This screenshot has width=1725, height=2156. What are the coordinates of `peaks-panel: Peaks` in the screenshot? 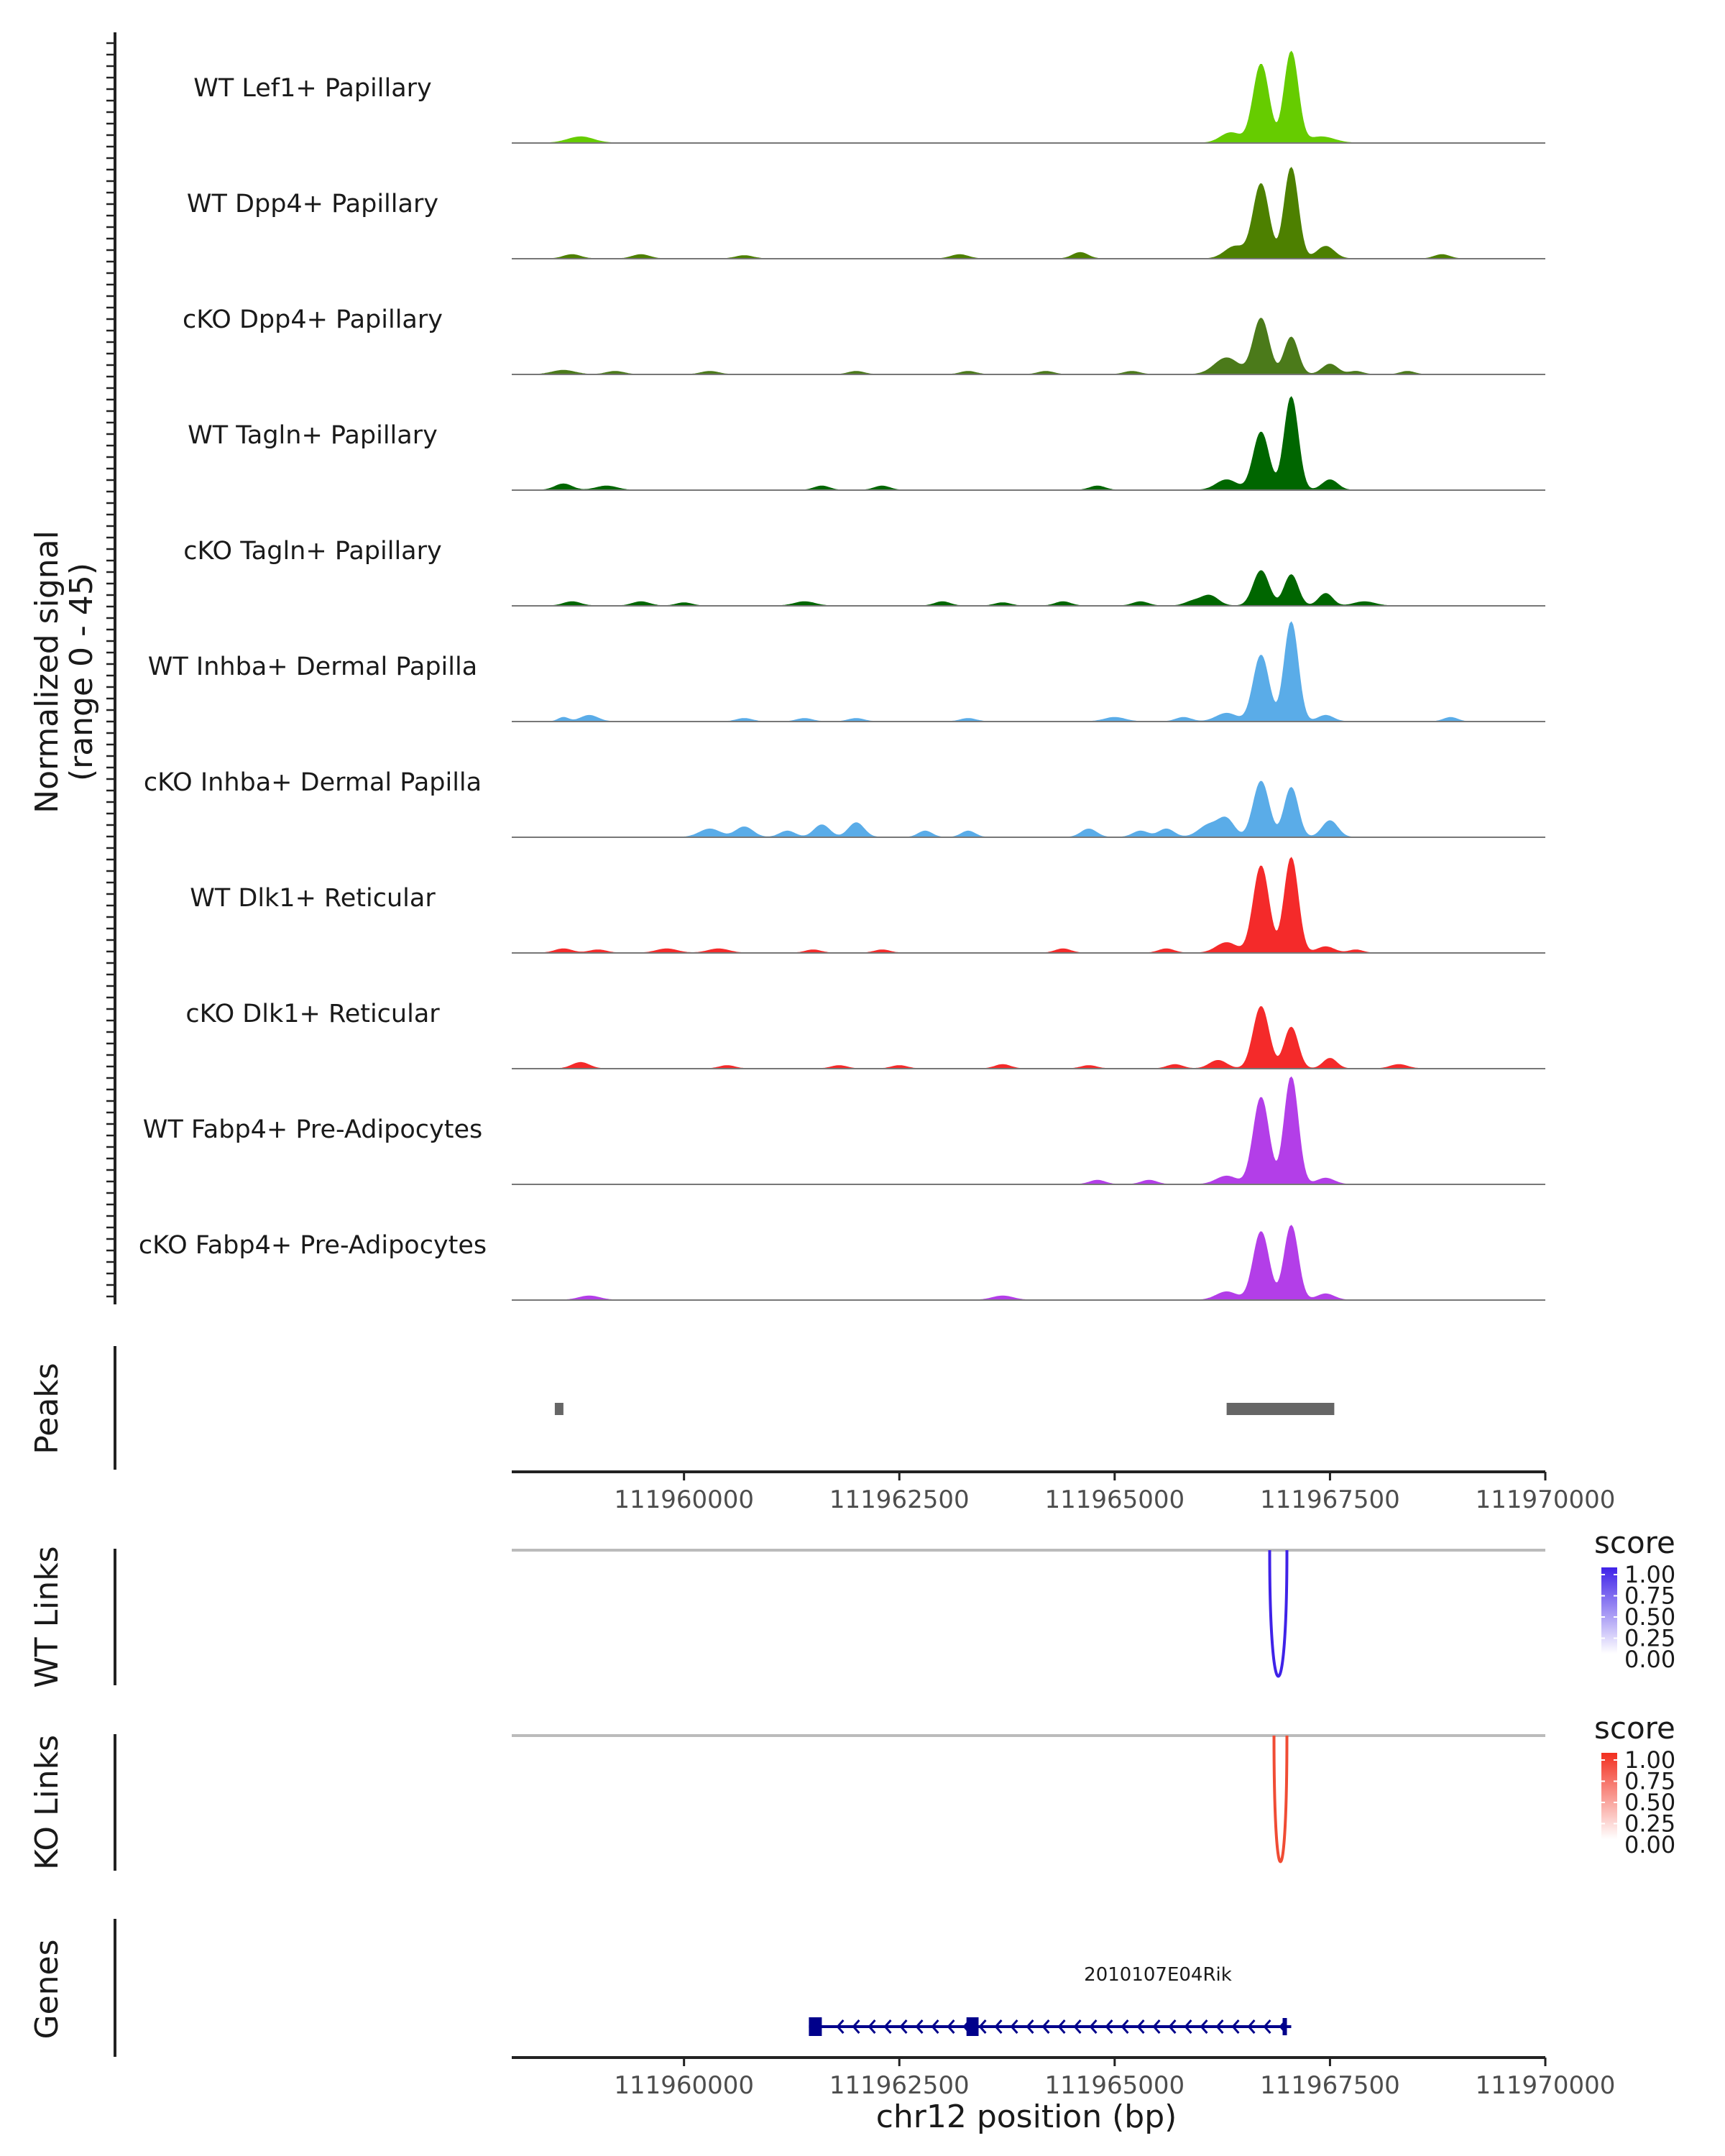 It's located at (682, 1408).